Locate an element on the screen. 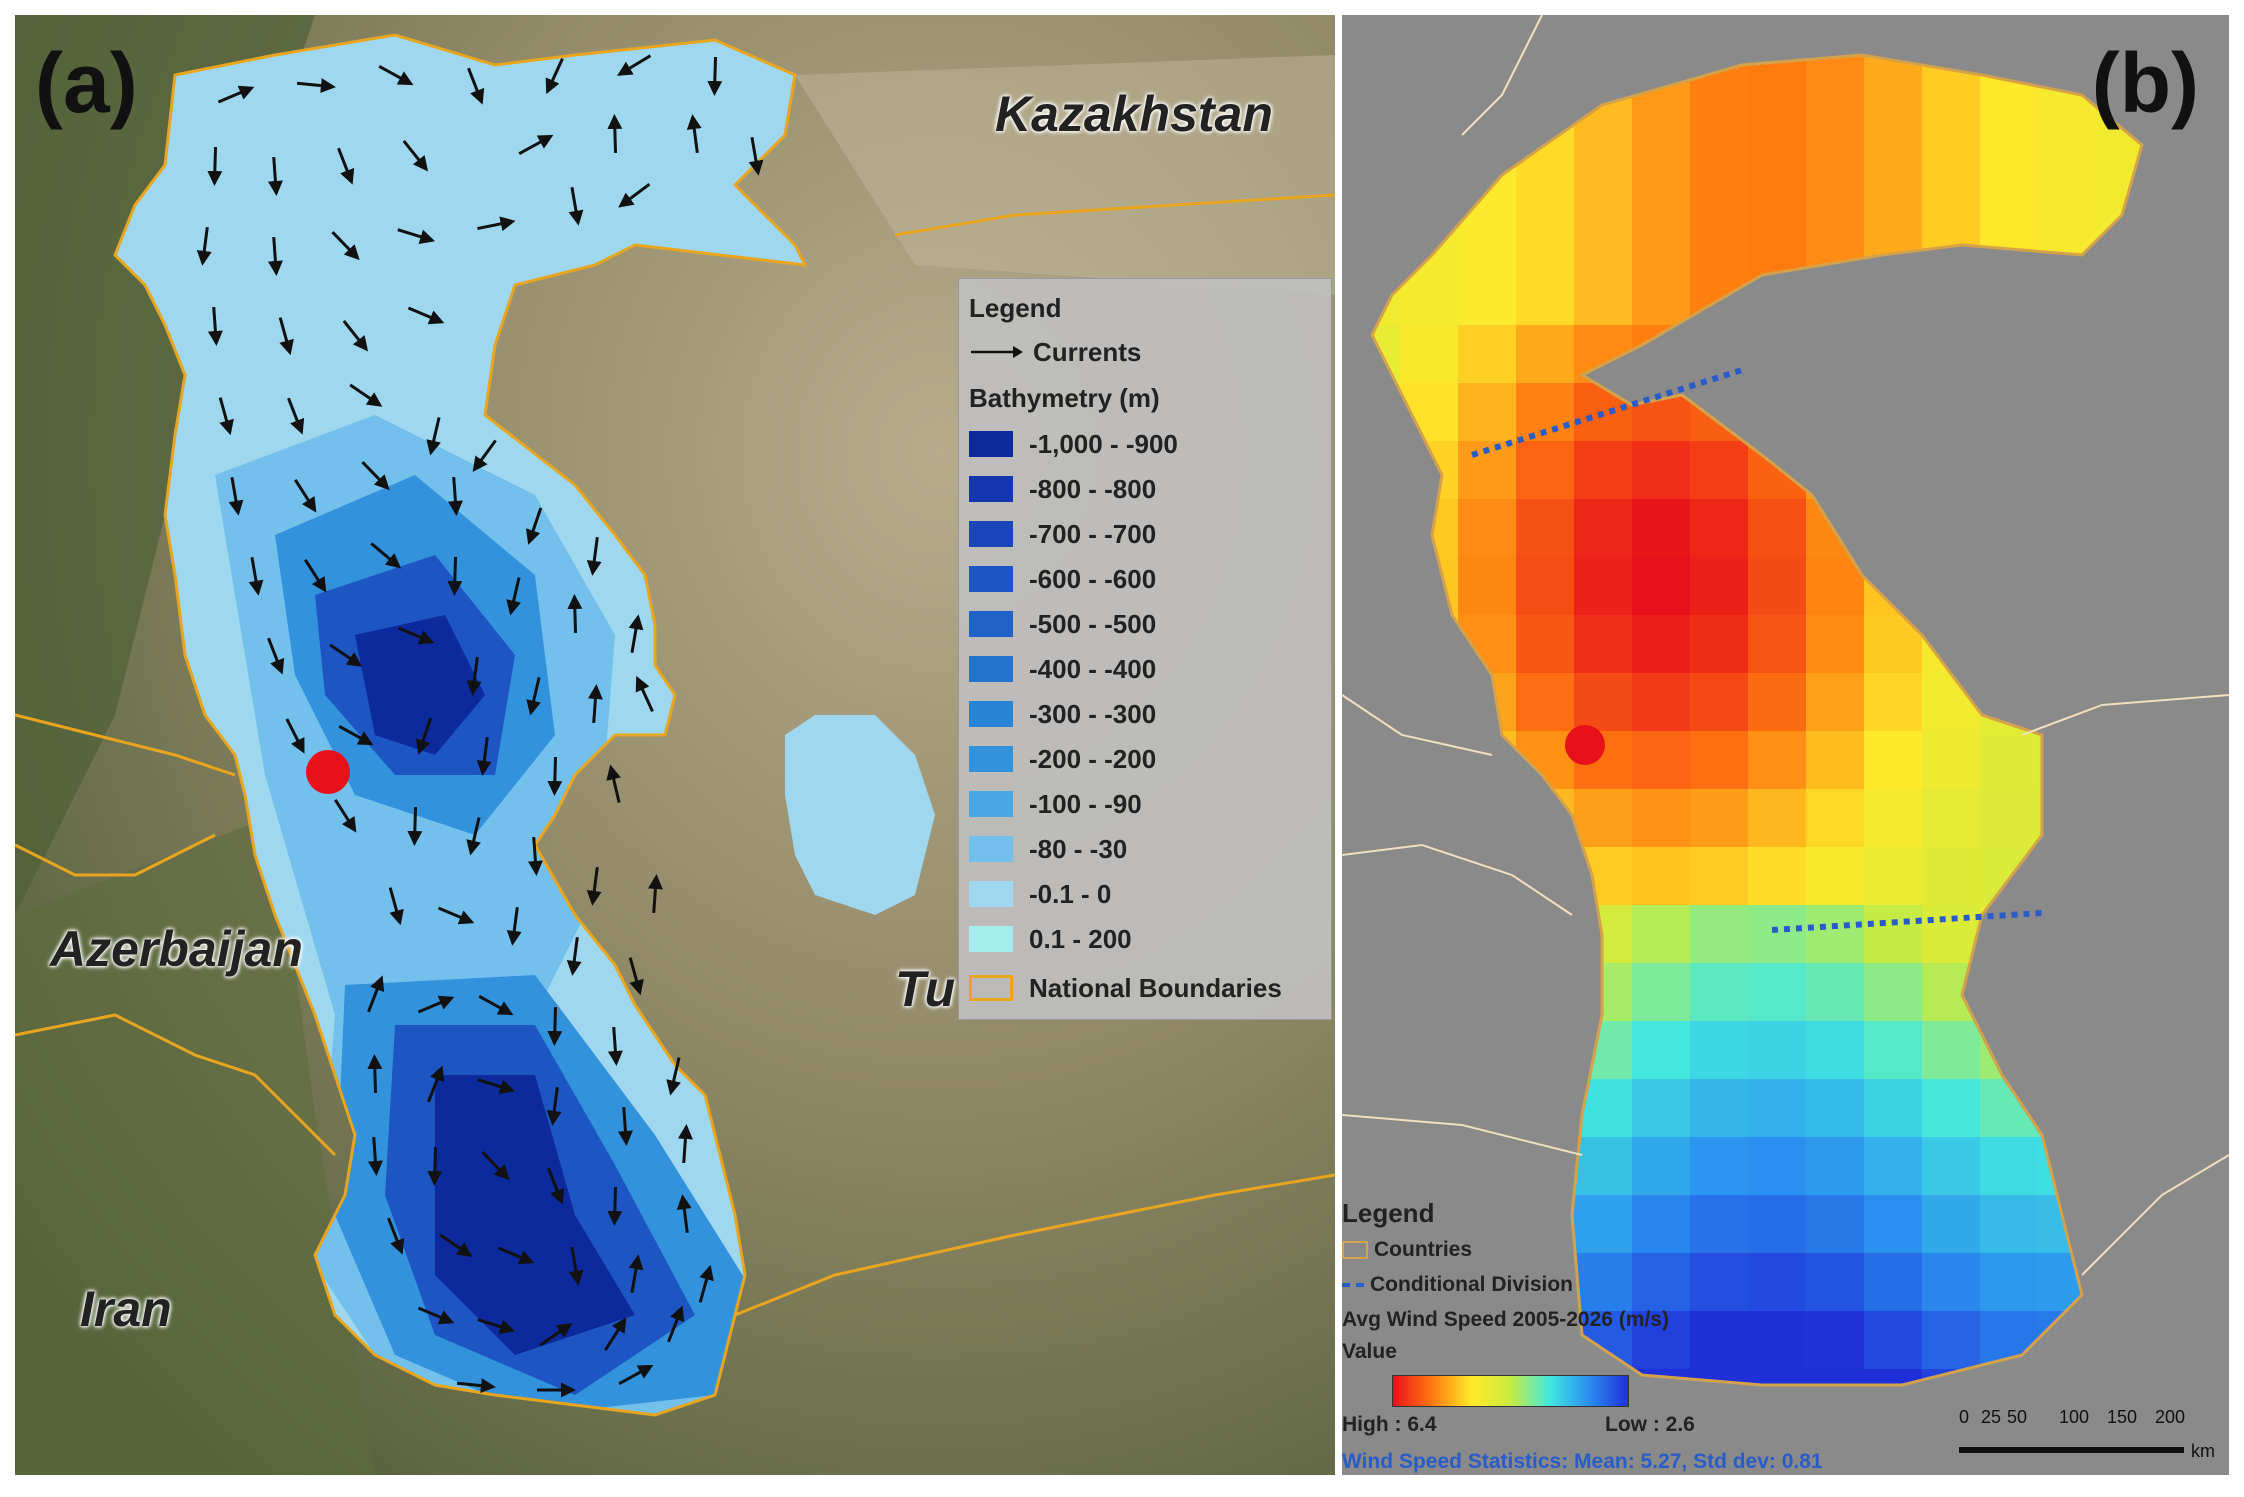 The image size is (2244, 1497). boundary-azerbaijan-iran is located at coordinates (176, 1085).